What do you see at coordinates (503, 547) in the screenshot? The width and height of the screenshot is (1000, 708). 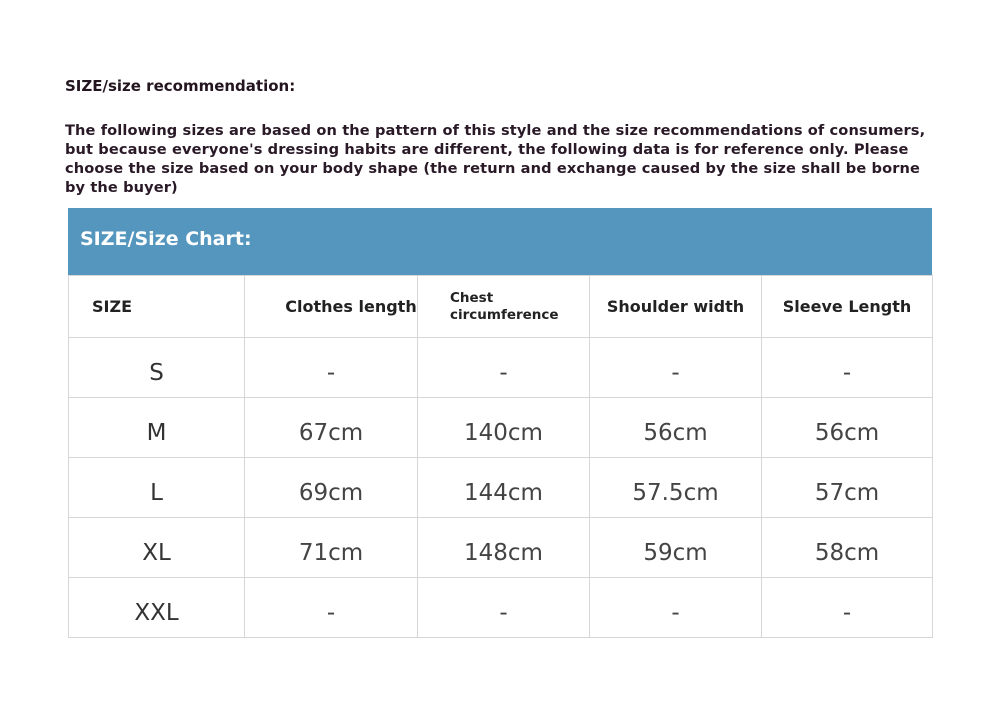 I see `measurement-cell: 148cm` at bounding box center [503, 547].